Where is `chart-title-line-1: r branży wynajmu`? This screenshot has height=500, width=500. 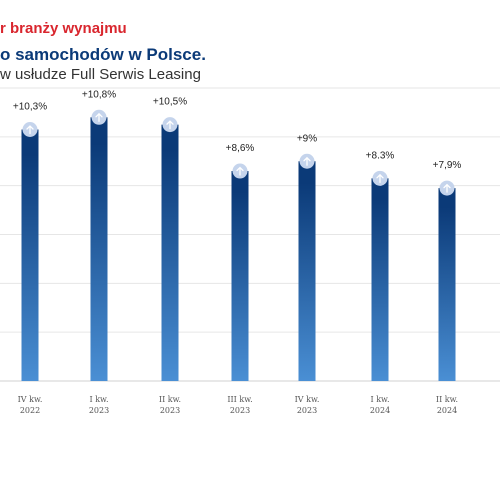 chart-title-line-1: r branży wynajmu is located at coordinates (63, 28).